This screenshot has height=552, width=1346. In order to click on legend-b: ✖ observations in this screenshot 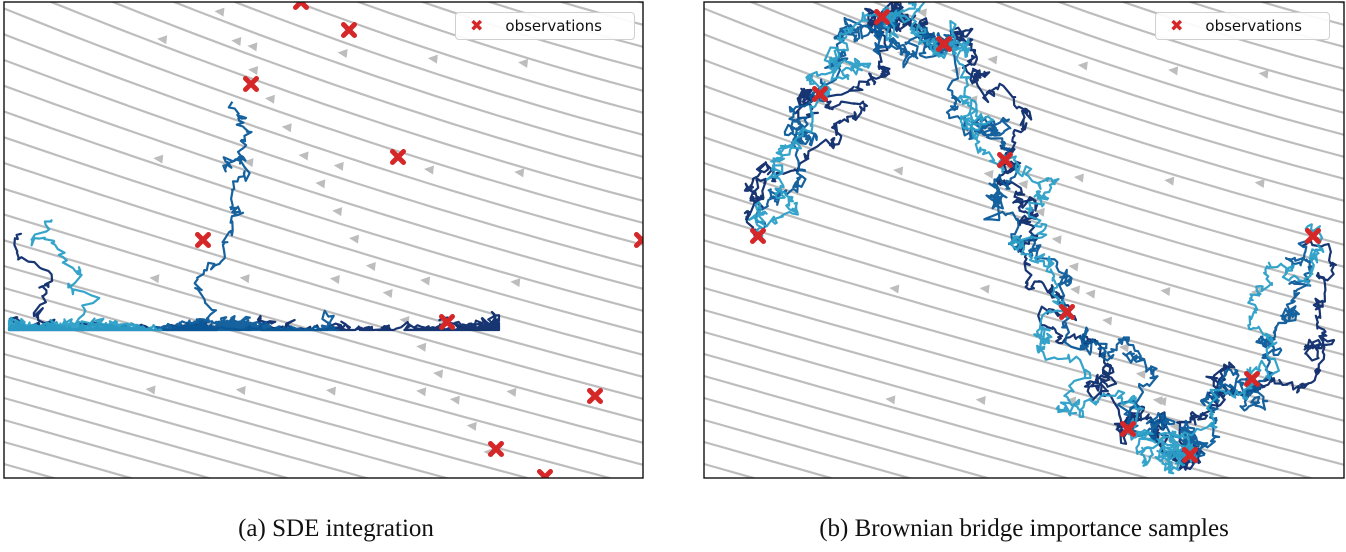, I will do `click(1242, 26)`.